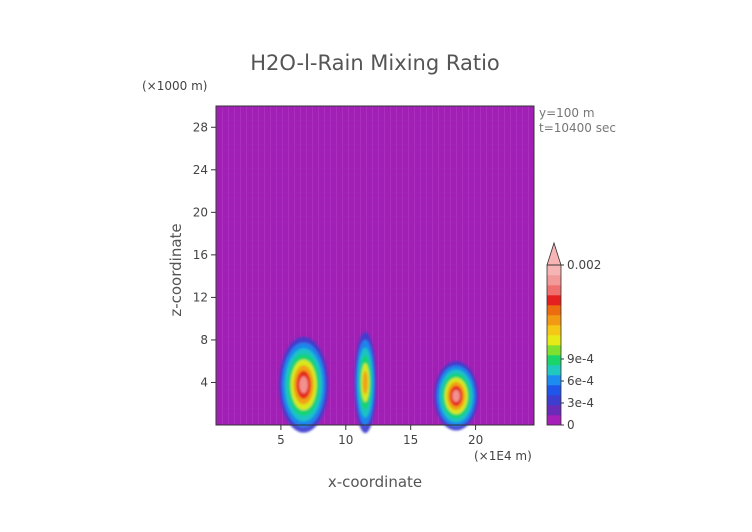 Image resolution: width=752 pixels, height=532 pixels. What do you see at coordinates (204, 382) in the screenshot?
I see `y-tick-label: 4` at bounding box center [204, 382].